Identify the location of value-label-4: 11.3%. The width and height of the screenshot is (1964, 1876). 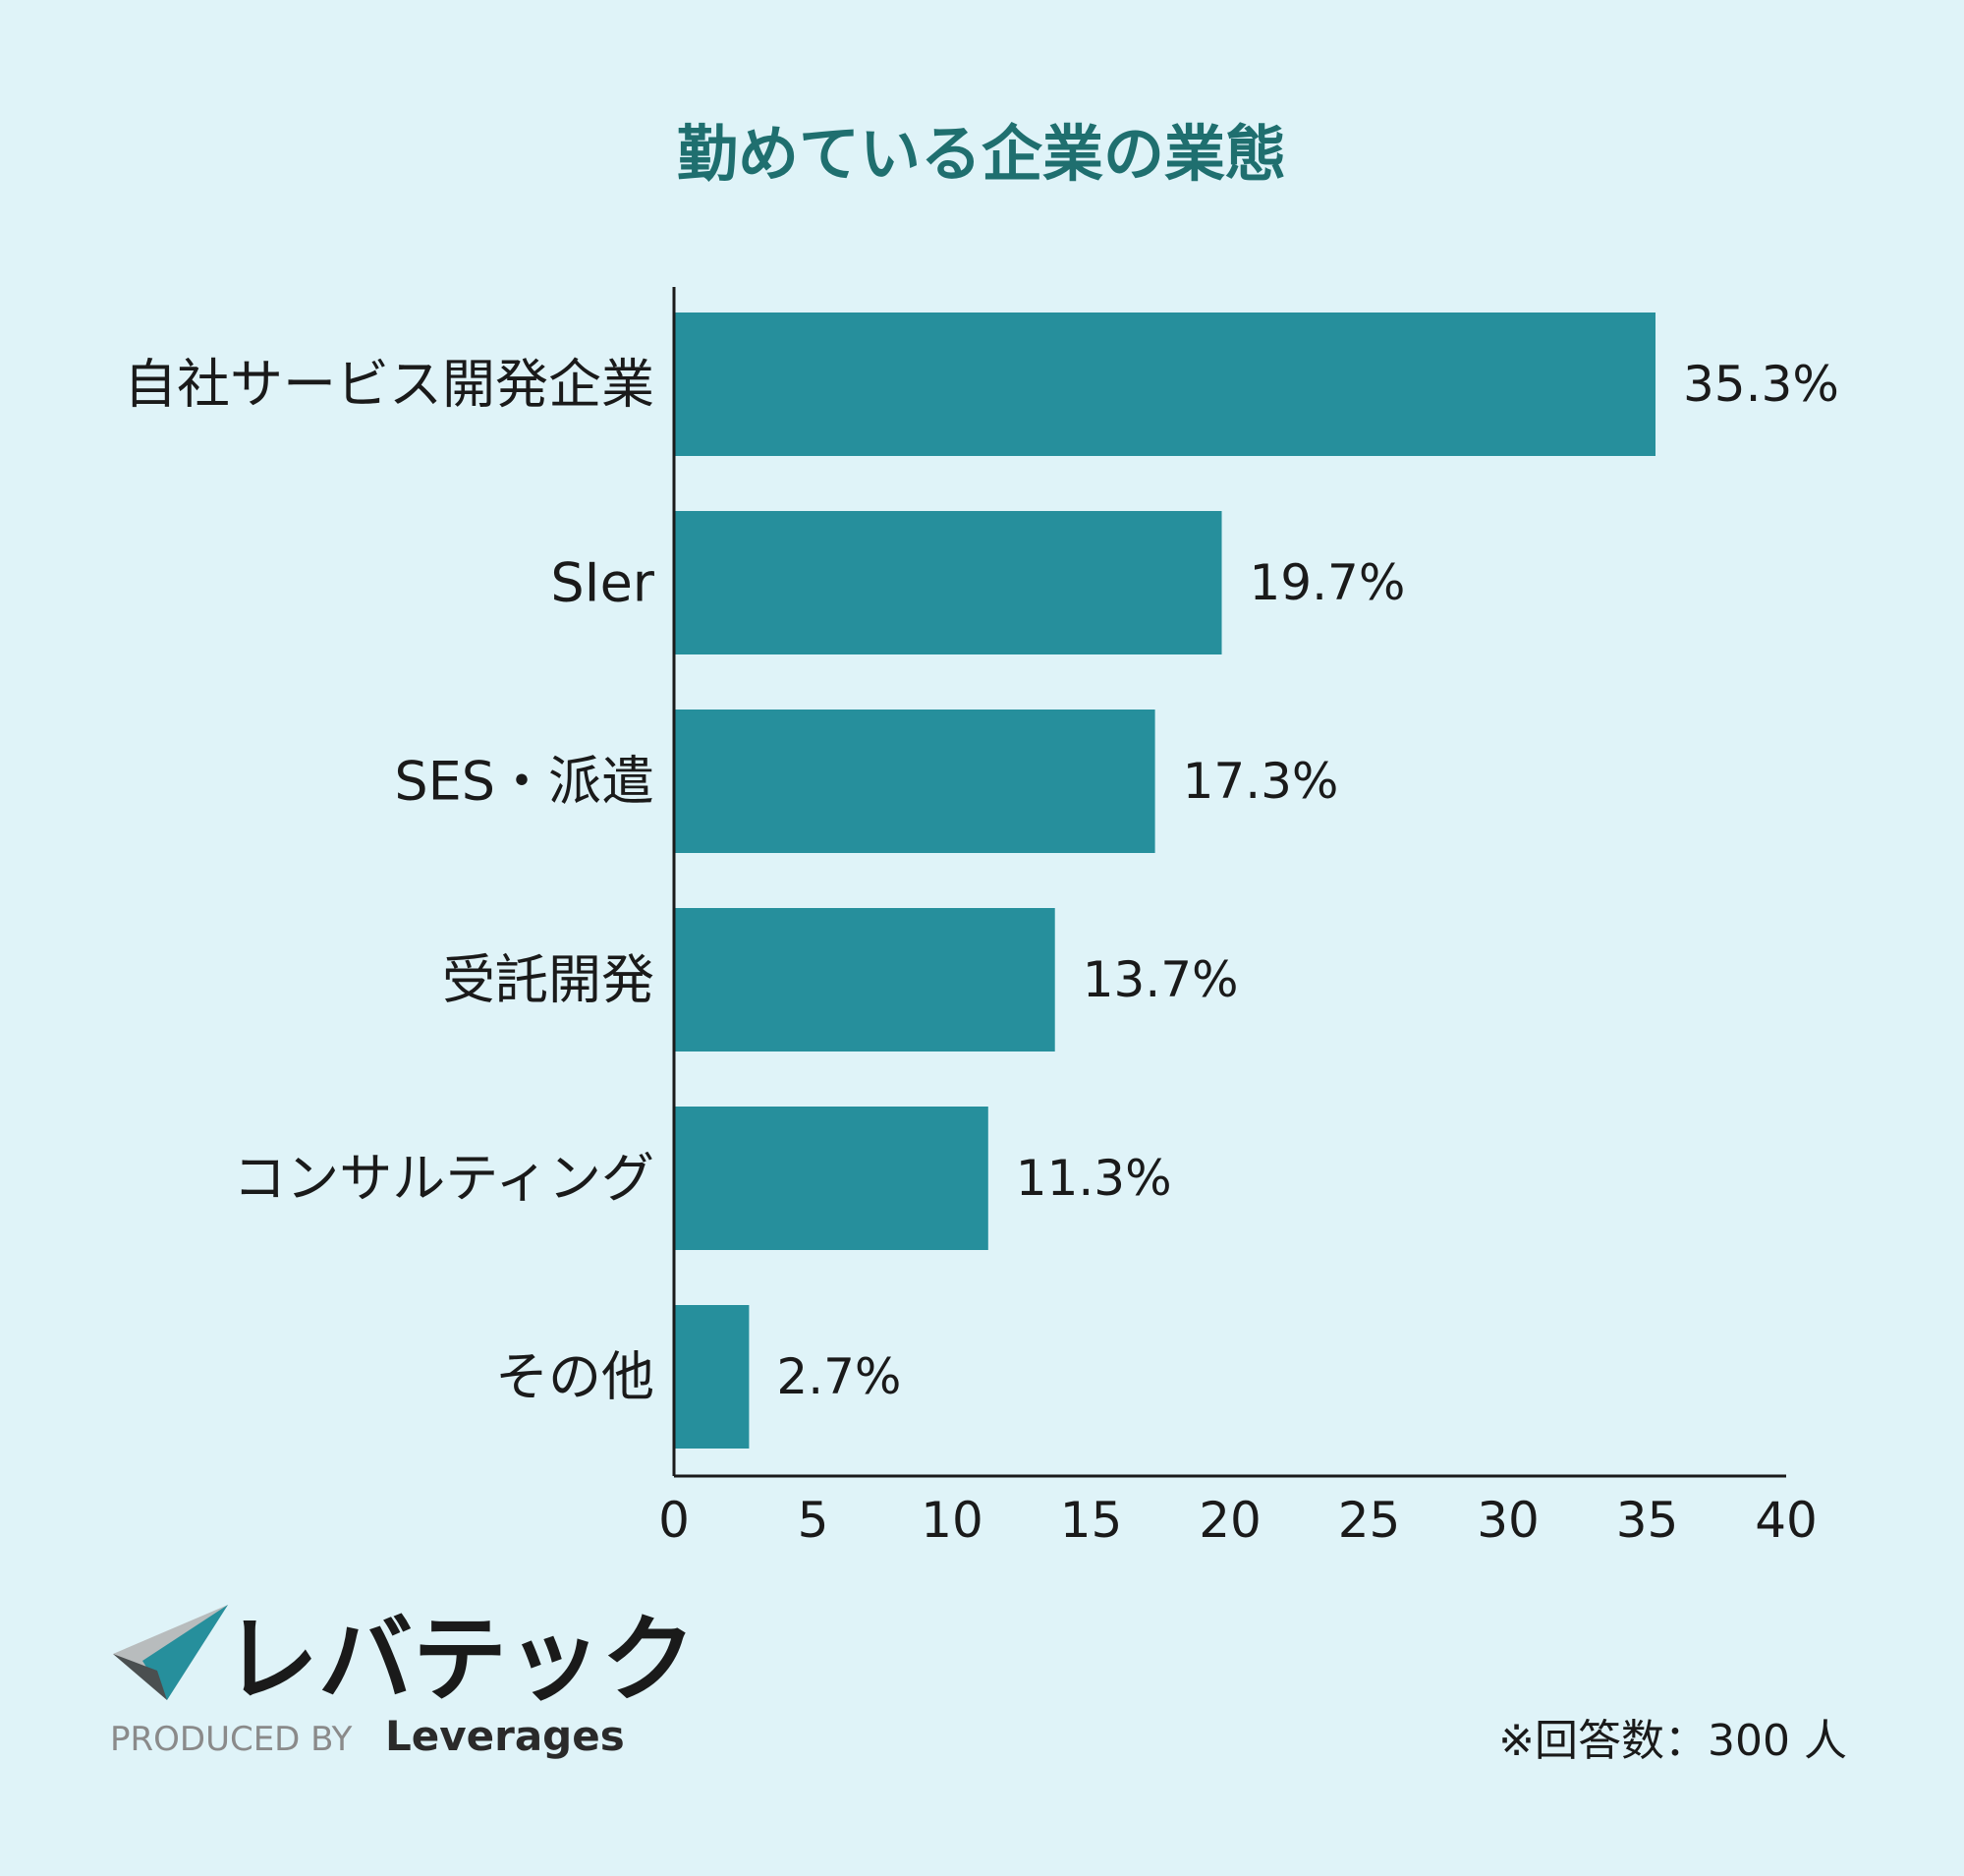
(1094, 1178).